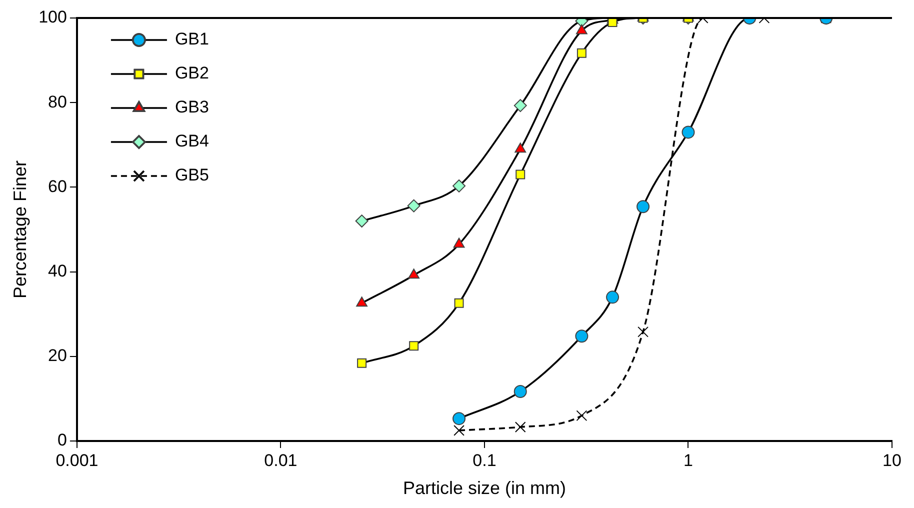 The height and width of the screenshot is (508, 914). I want to click on x-tick-label: 0.001, so click(77, 460).